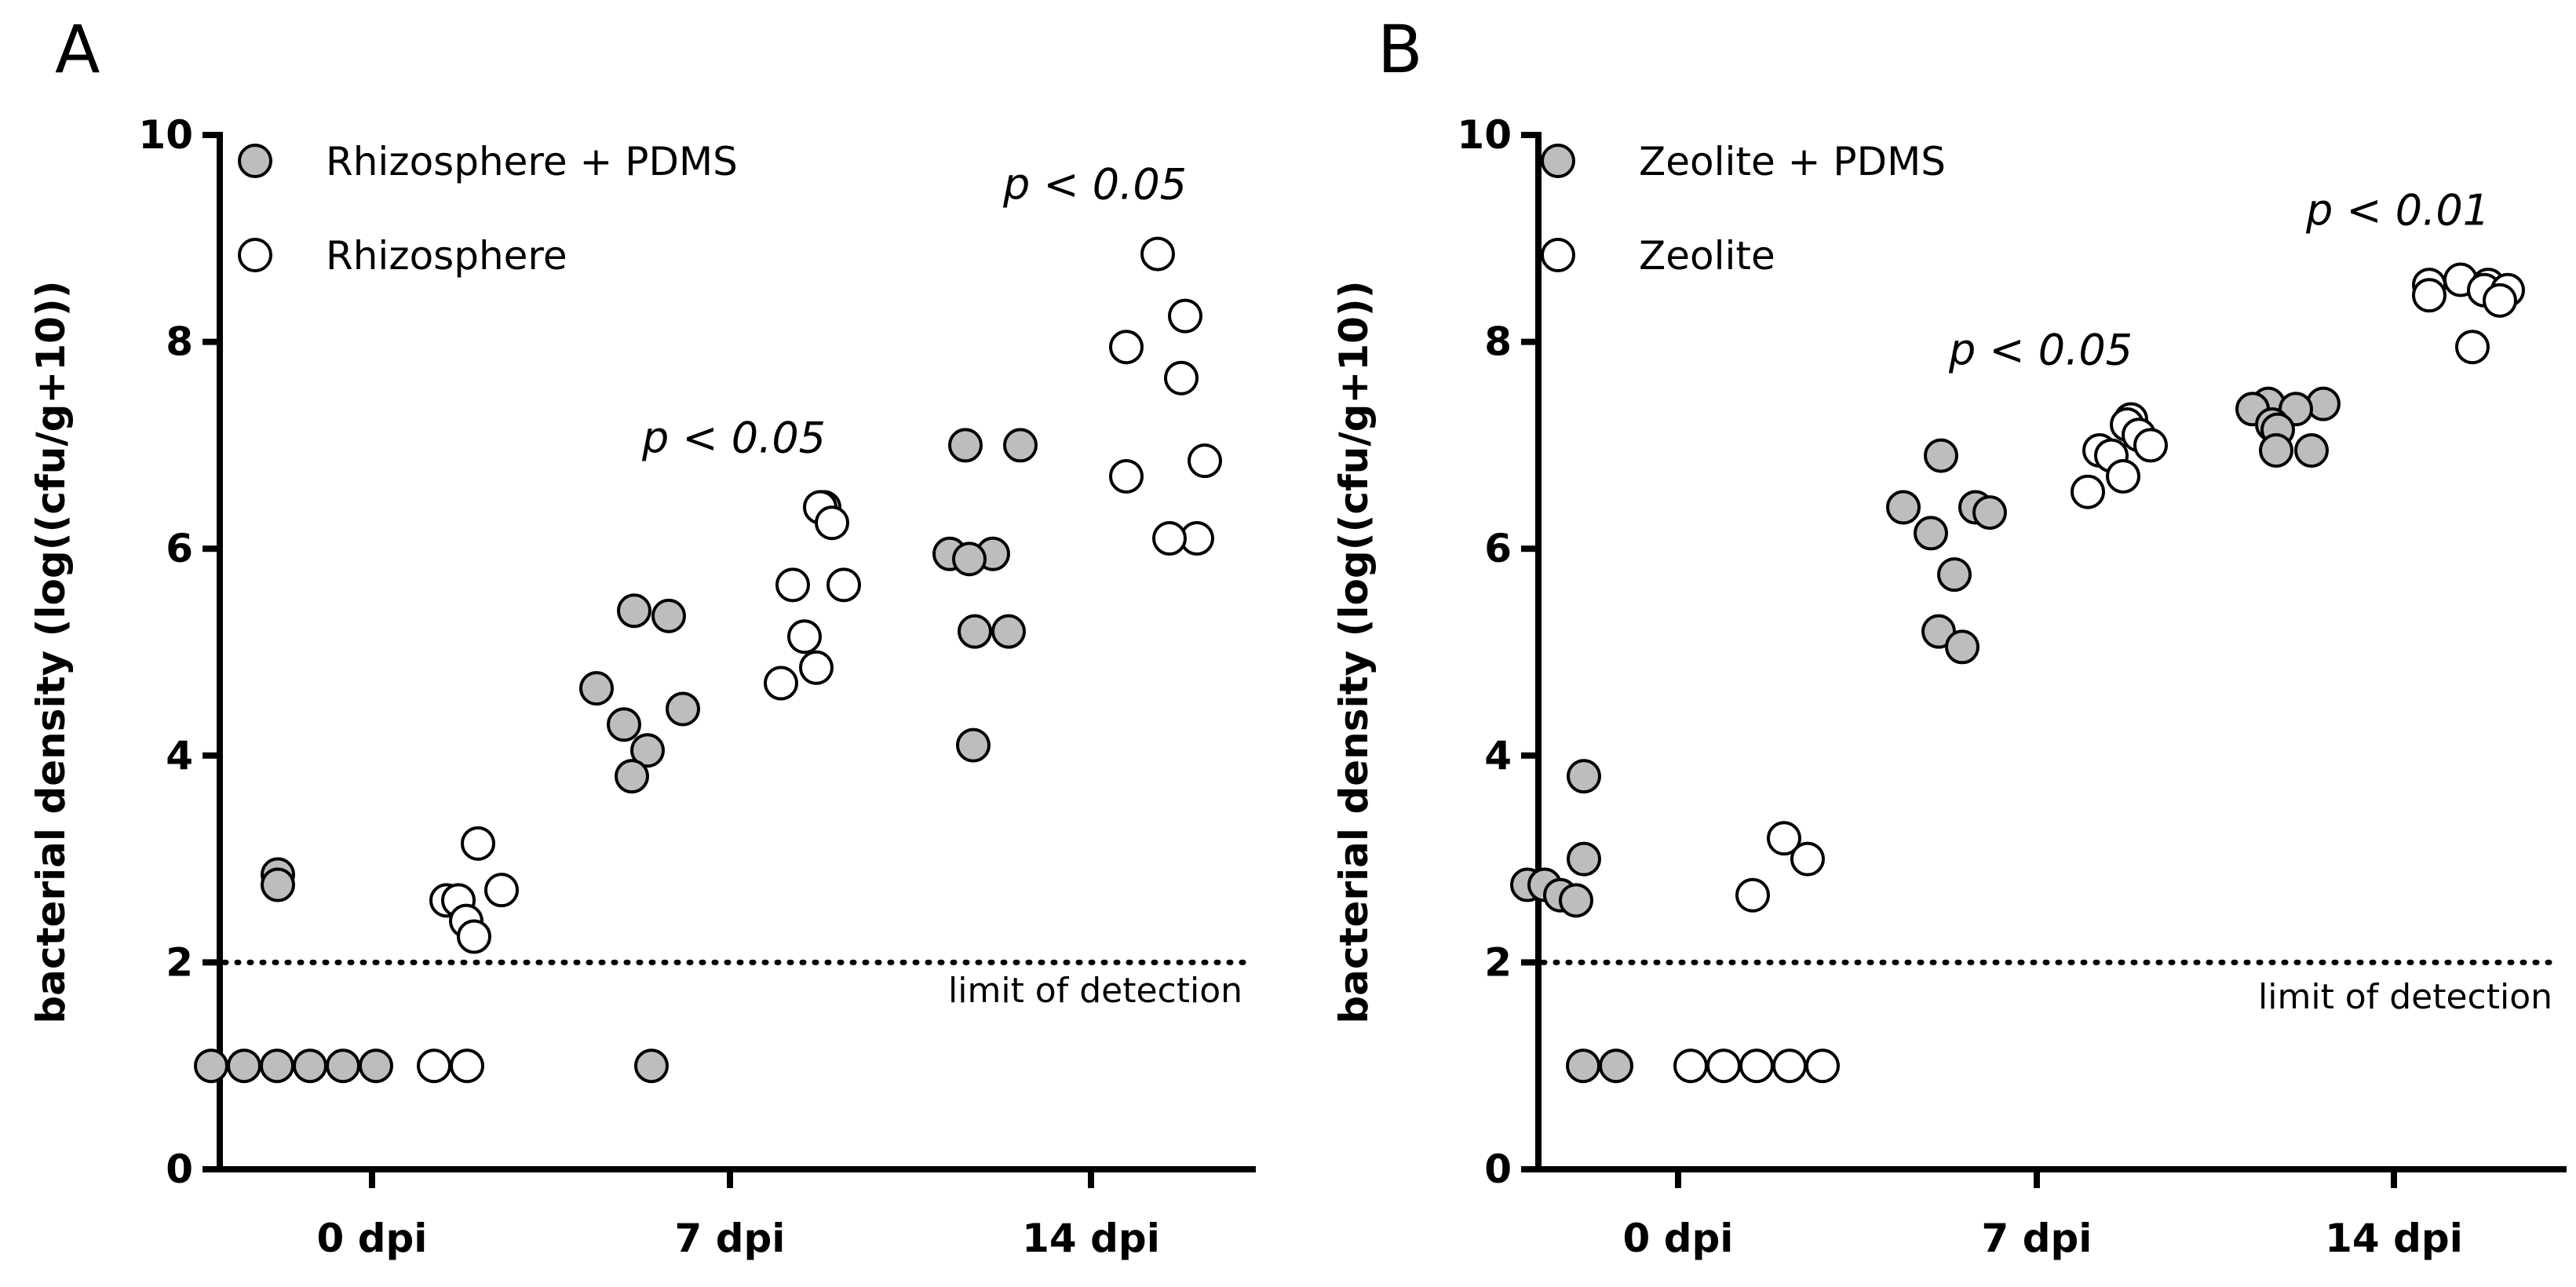  Describe the element at coordinates (1400, 50) in the screenshot. I see `panel-letter: B` at that location.